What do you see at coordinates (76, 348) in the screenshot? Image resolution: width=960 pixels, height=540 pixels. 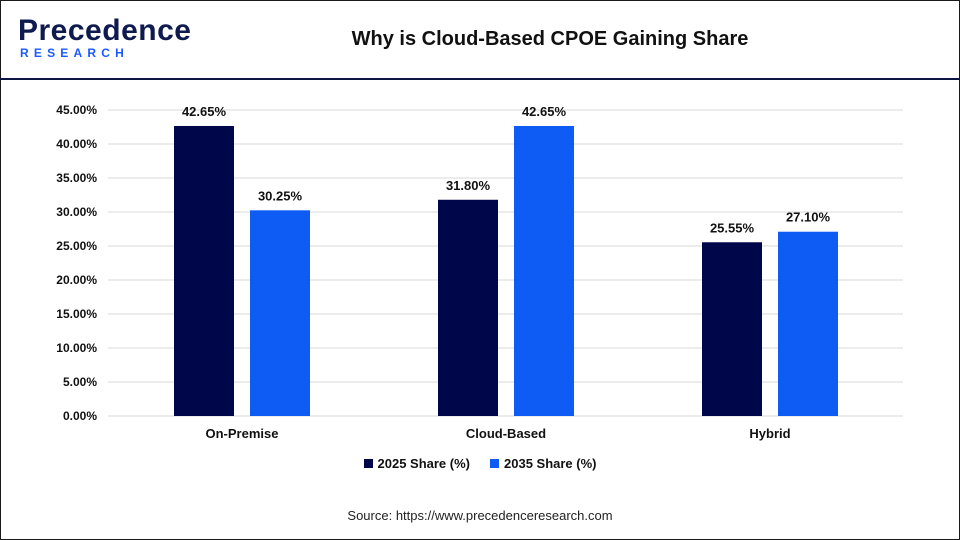 I see `y-tick-label: 10.00%` at bounding box center [76, 348].